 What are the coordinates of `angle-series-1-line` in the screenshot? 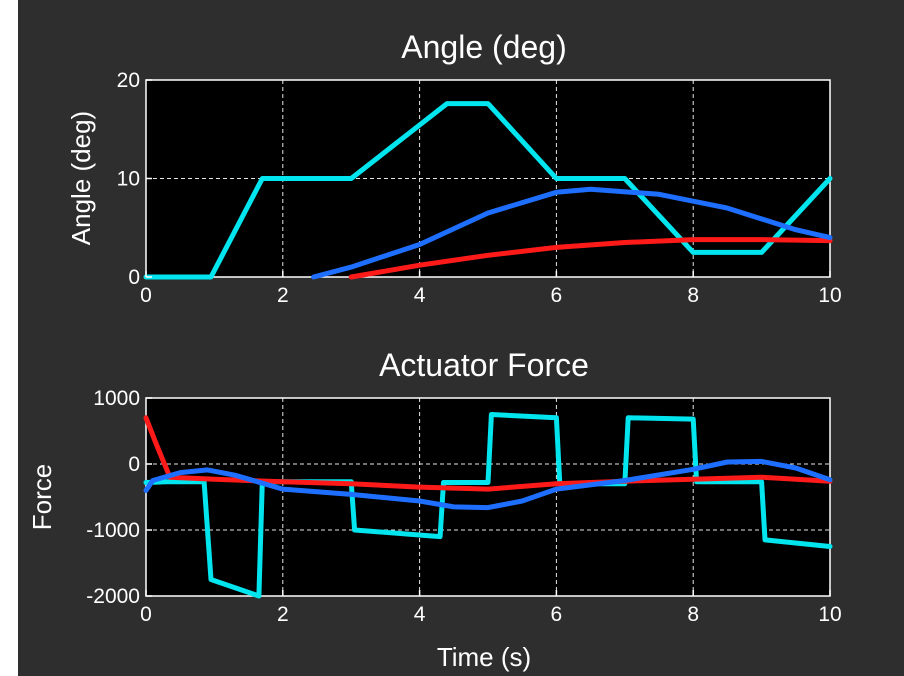 It's located at (590, 258).